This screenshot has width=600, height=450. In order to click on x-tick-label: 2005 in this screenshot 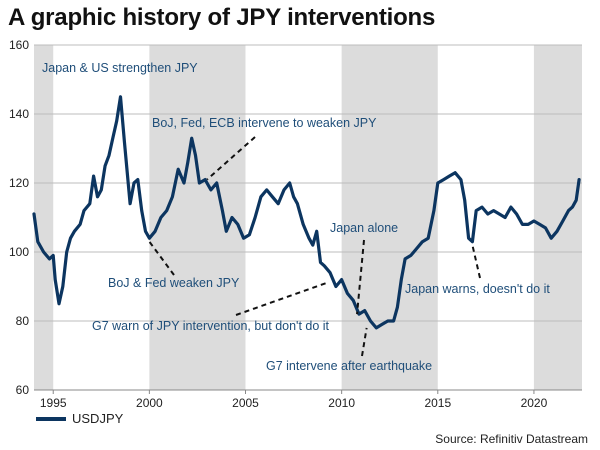, I will do `click(245, 403)`.